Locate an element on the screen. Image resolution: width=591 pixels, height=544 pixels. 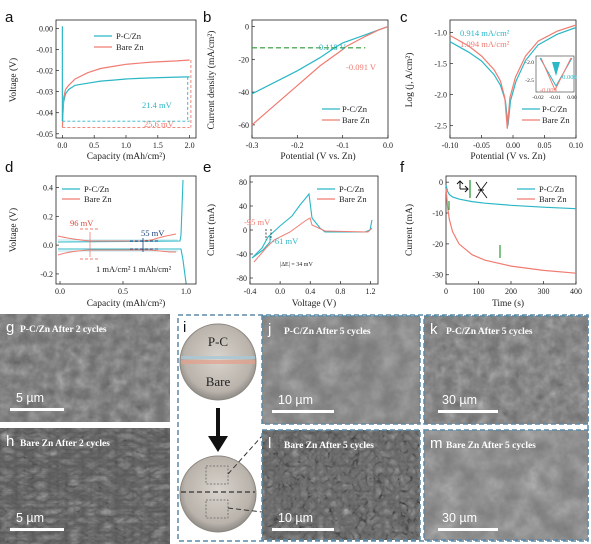
y-tick-label: -0.02 is located at coordinates (44, 71).